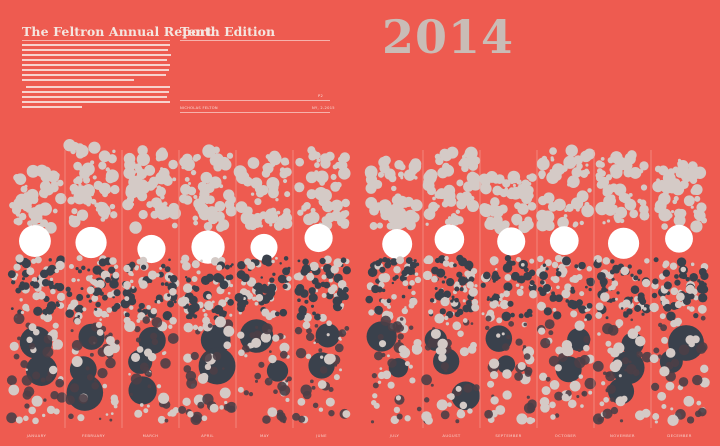 The image size is (720, 446). What do you see at coordinates (564, 241) in the screenshot?
I see `home-bubble` at bounding box center [564, 241].